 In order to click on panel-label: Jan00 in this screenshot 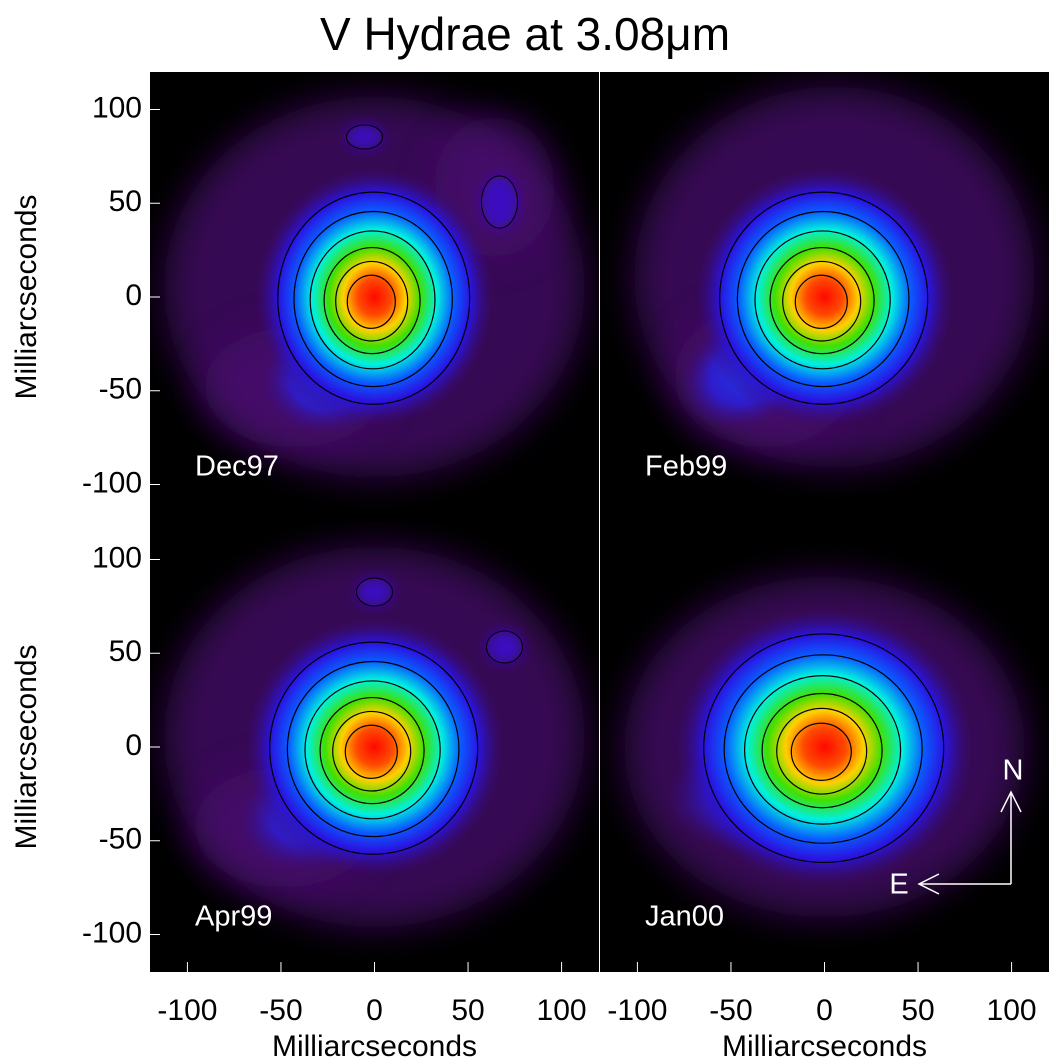, I will do `click(684, 917)`.